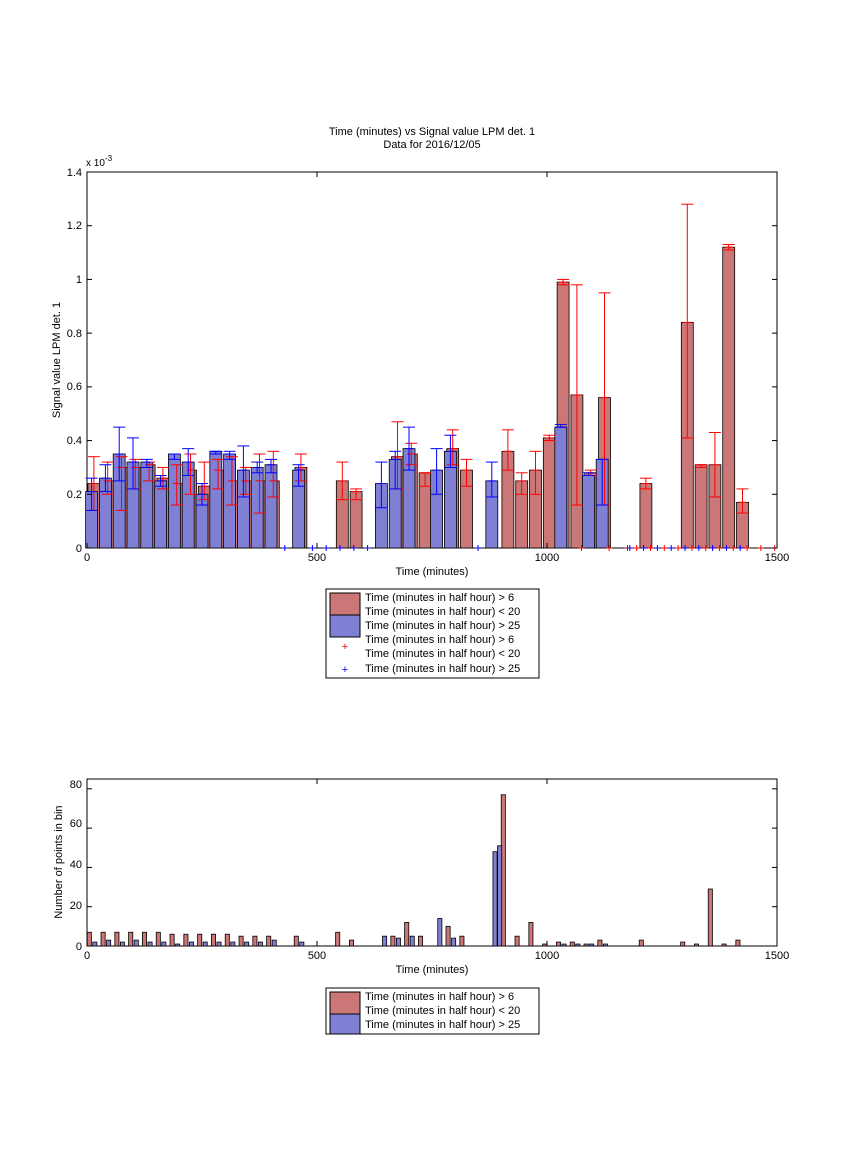 This screenshot has width=864, height=1152. What do you see at coordinates (79, 549) in the screenshot?
I see `chart-1-y-tick-label: 0` at bounding box center [79, 549].